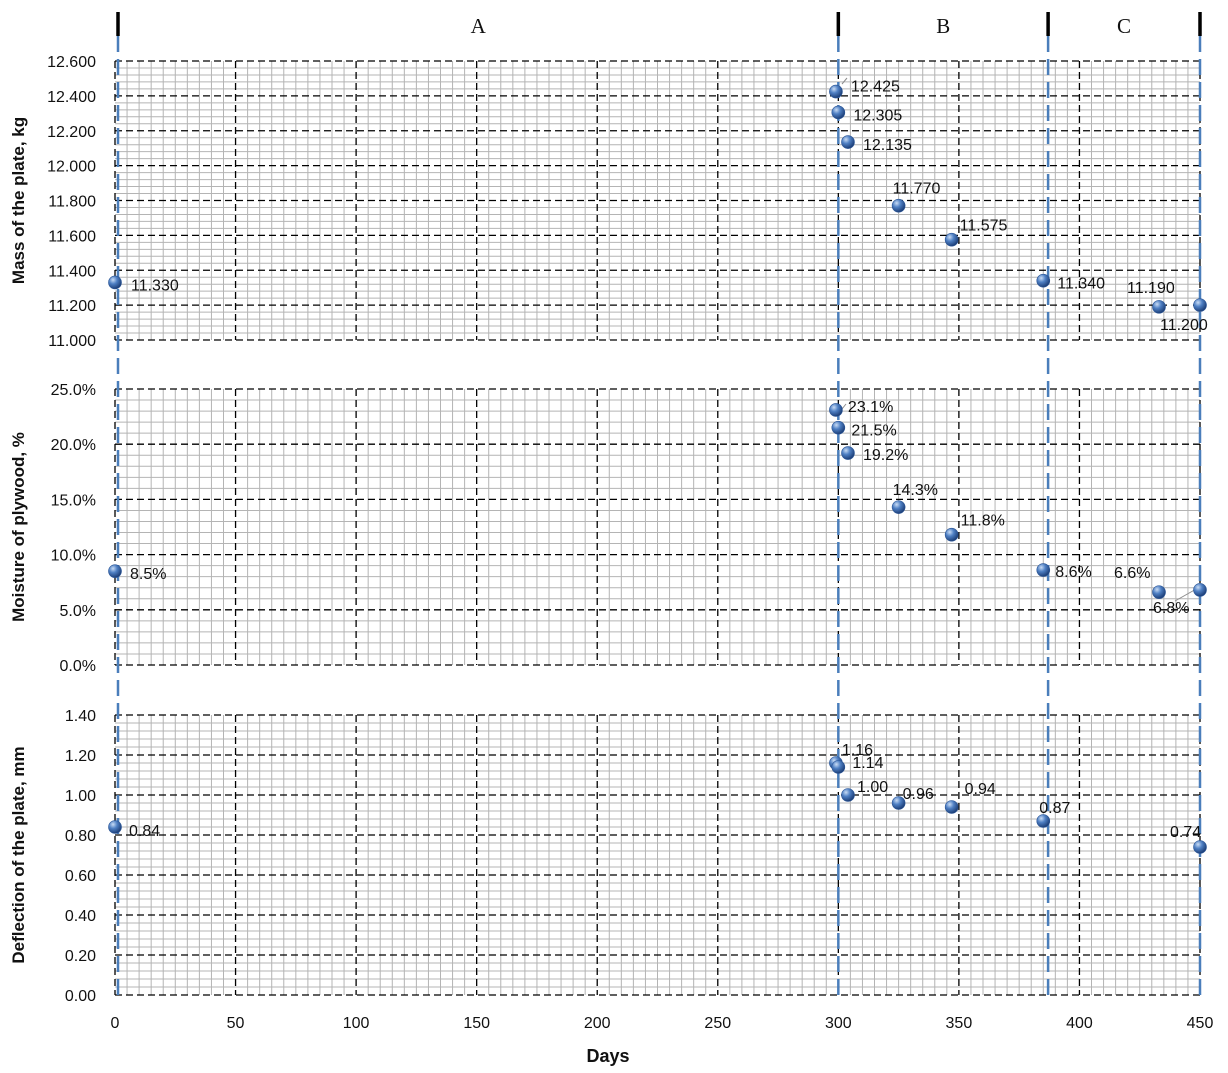 This screenshot has height=1073, width=1228. I want to click on x-tick-label: 100, so click(356, 1023).